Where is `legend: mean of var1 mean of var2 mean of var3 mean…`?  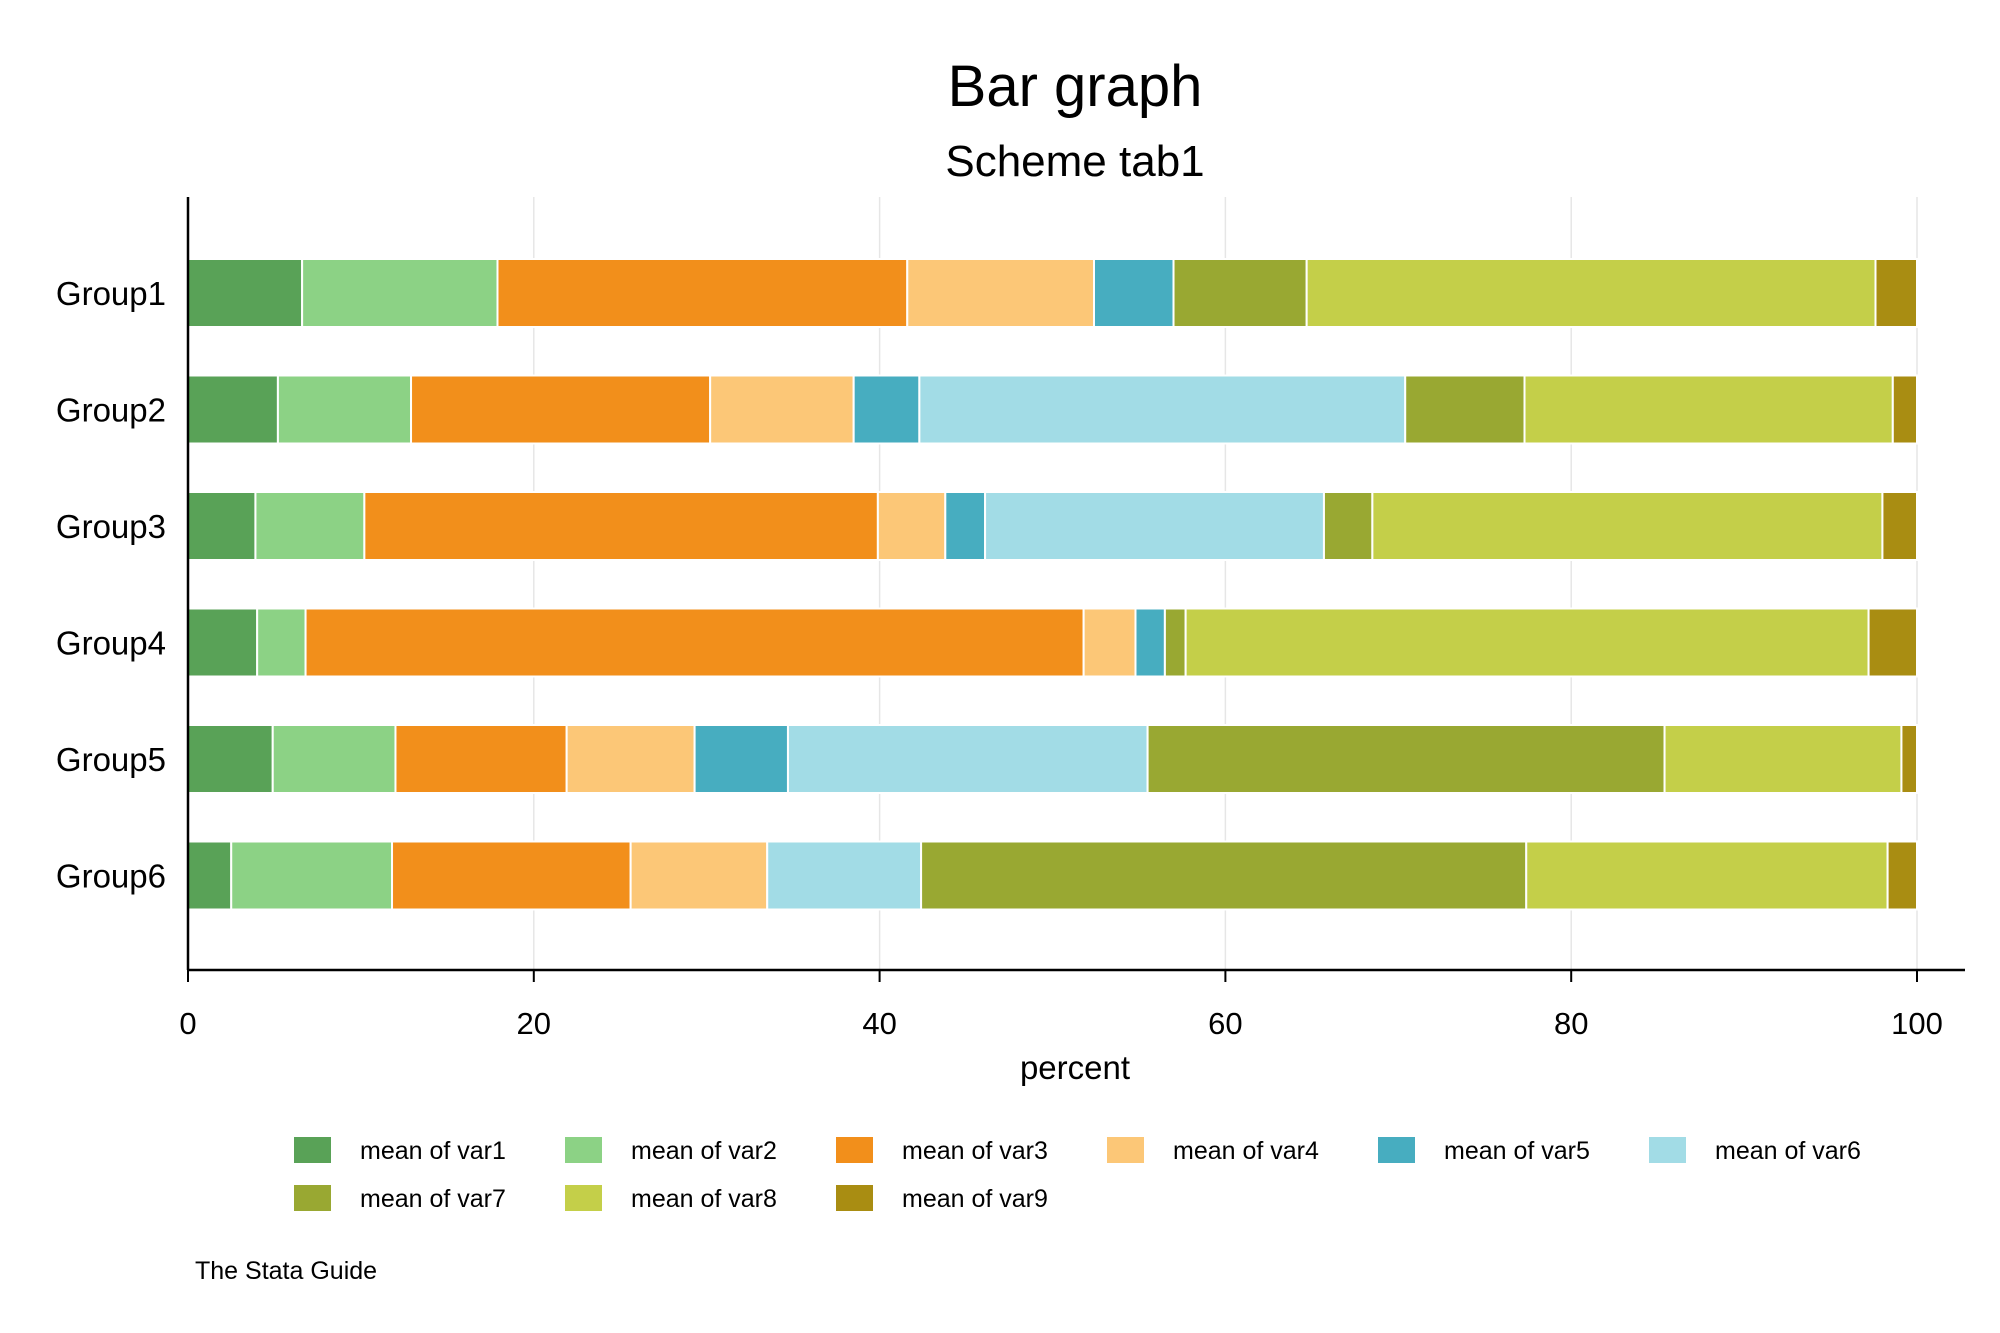
legend: mean of var1 mean of var2 mean of var3 mean… is located at coordinates (1077, 1175).